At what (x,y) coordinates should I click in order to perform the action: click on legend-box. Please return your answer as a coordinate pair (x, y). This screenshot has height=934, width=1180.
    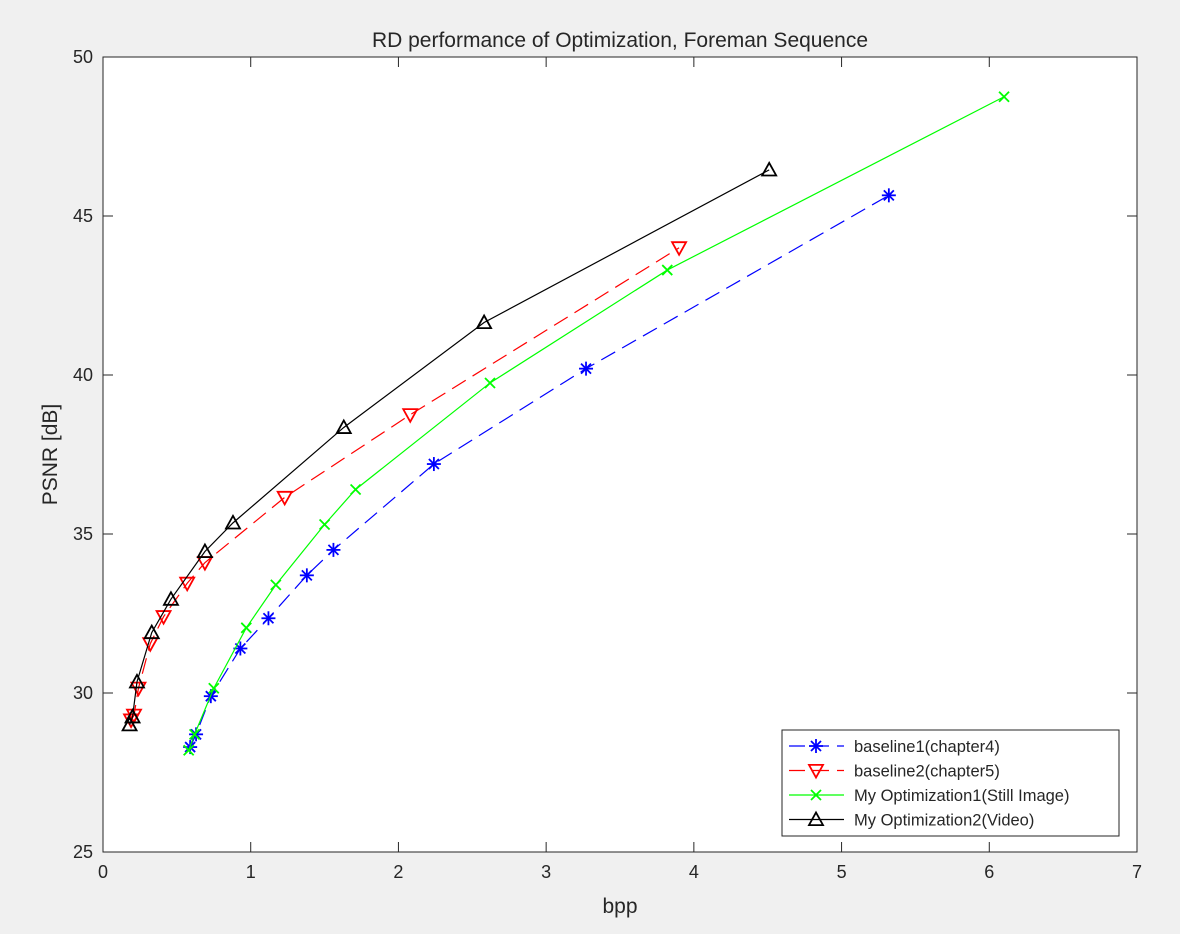
    Looking at the image, I should click on (950, 783).